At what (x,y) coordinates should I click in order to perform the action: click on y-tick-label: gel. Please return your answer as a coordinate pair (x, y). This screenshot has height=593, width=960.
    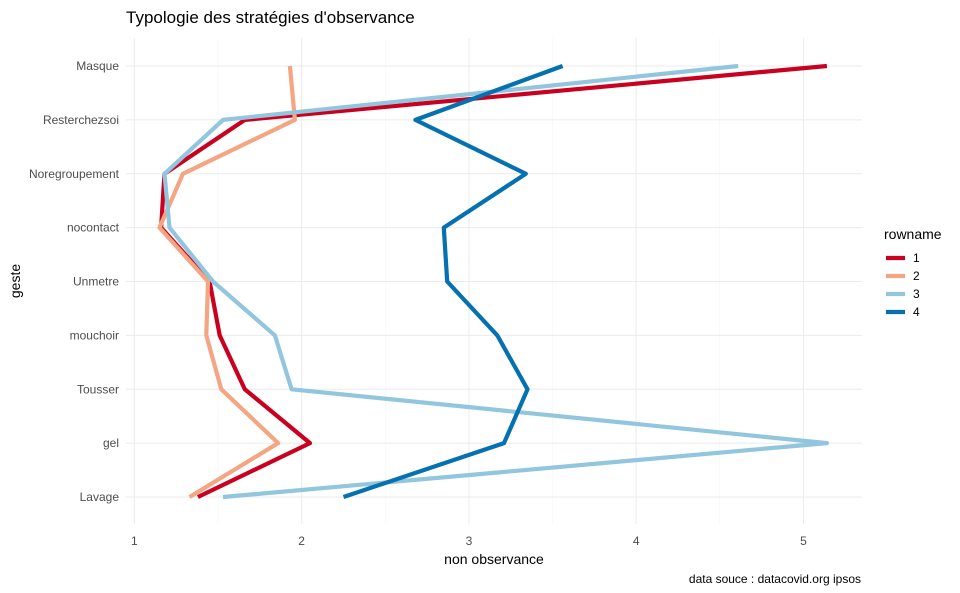
    Looking at the image, I should click on (111, 443).